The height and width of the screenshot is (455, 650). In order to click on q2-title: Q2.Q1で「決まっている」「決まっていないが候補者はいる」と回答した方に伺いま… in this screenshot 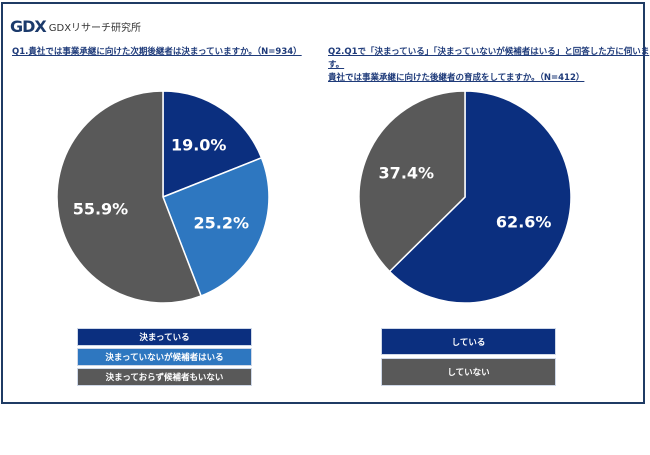, I will do `click(489, 65)`.